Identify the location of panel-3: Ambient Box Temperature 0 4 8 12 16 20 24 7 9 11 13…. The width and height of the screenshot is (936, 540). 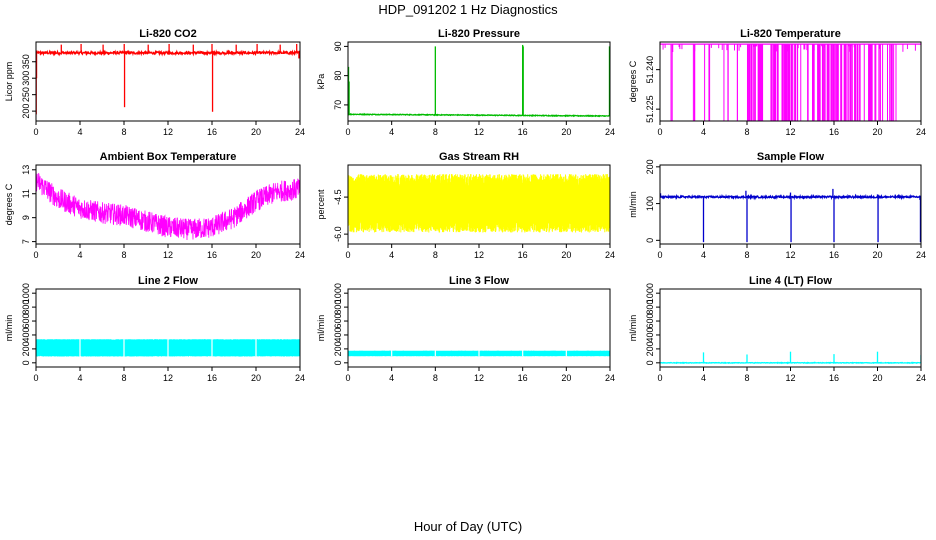
(154, 205).